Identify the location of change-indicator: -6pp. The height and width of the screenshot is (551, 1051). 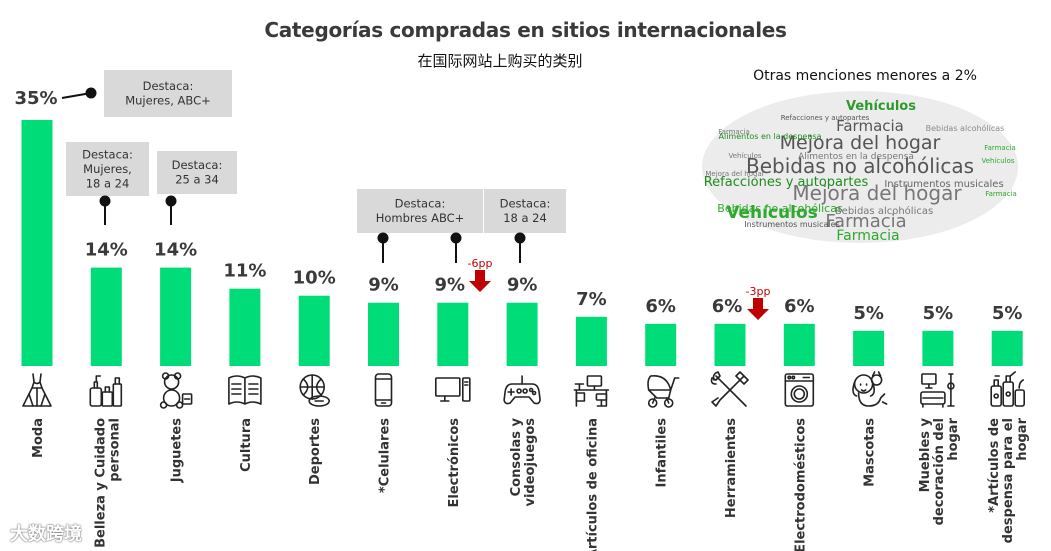
(480, 274).